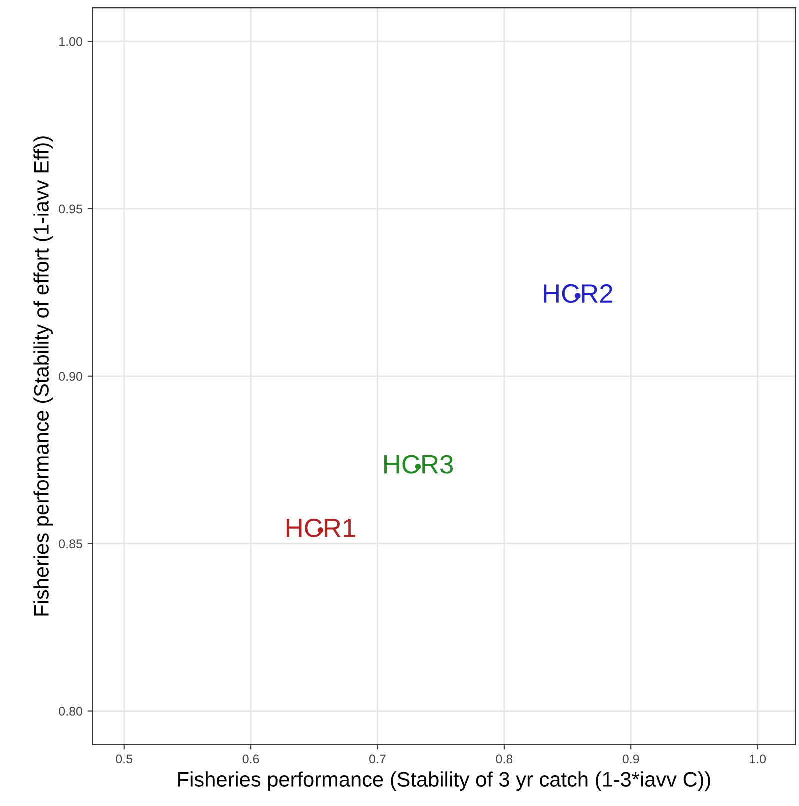 Image resolution: width=799 pixels, height=806 pixels. I want to click on x-axis-title: Fisheries performance (Stability of 3 yr catch (1-3*iavv C)), so click(444, 782).